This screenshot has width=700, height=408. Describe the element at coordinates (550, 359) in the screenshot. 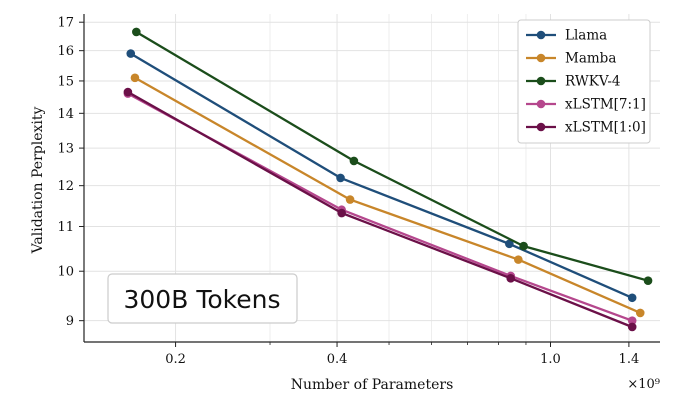

I see `x-tick-label: 1.0` at that location.